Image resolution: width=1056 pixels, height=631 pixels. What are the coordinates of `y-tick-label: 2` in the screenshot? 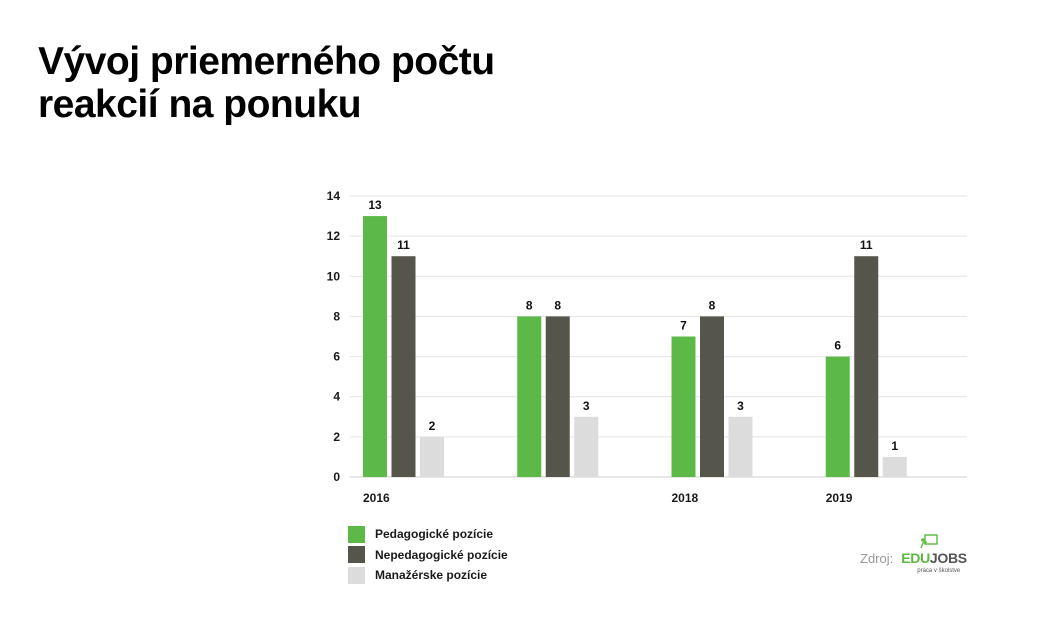 It's located at (336, 437).